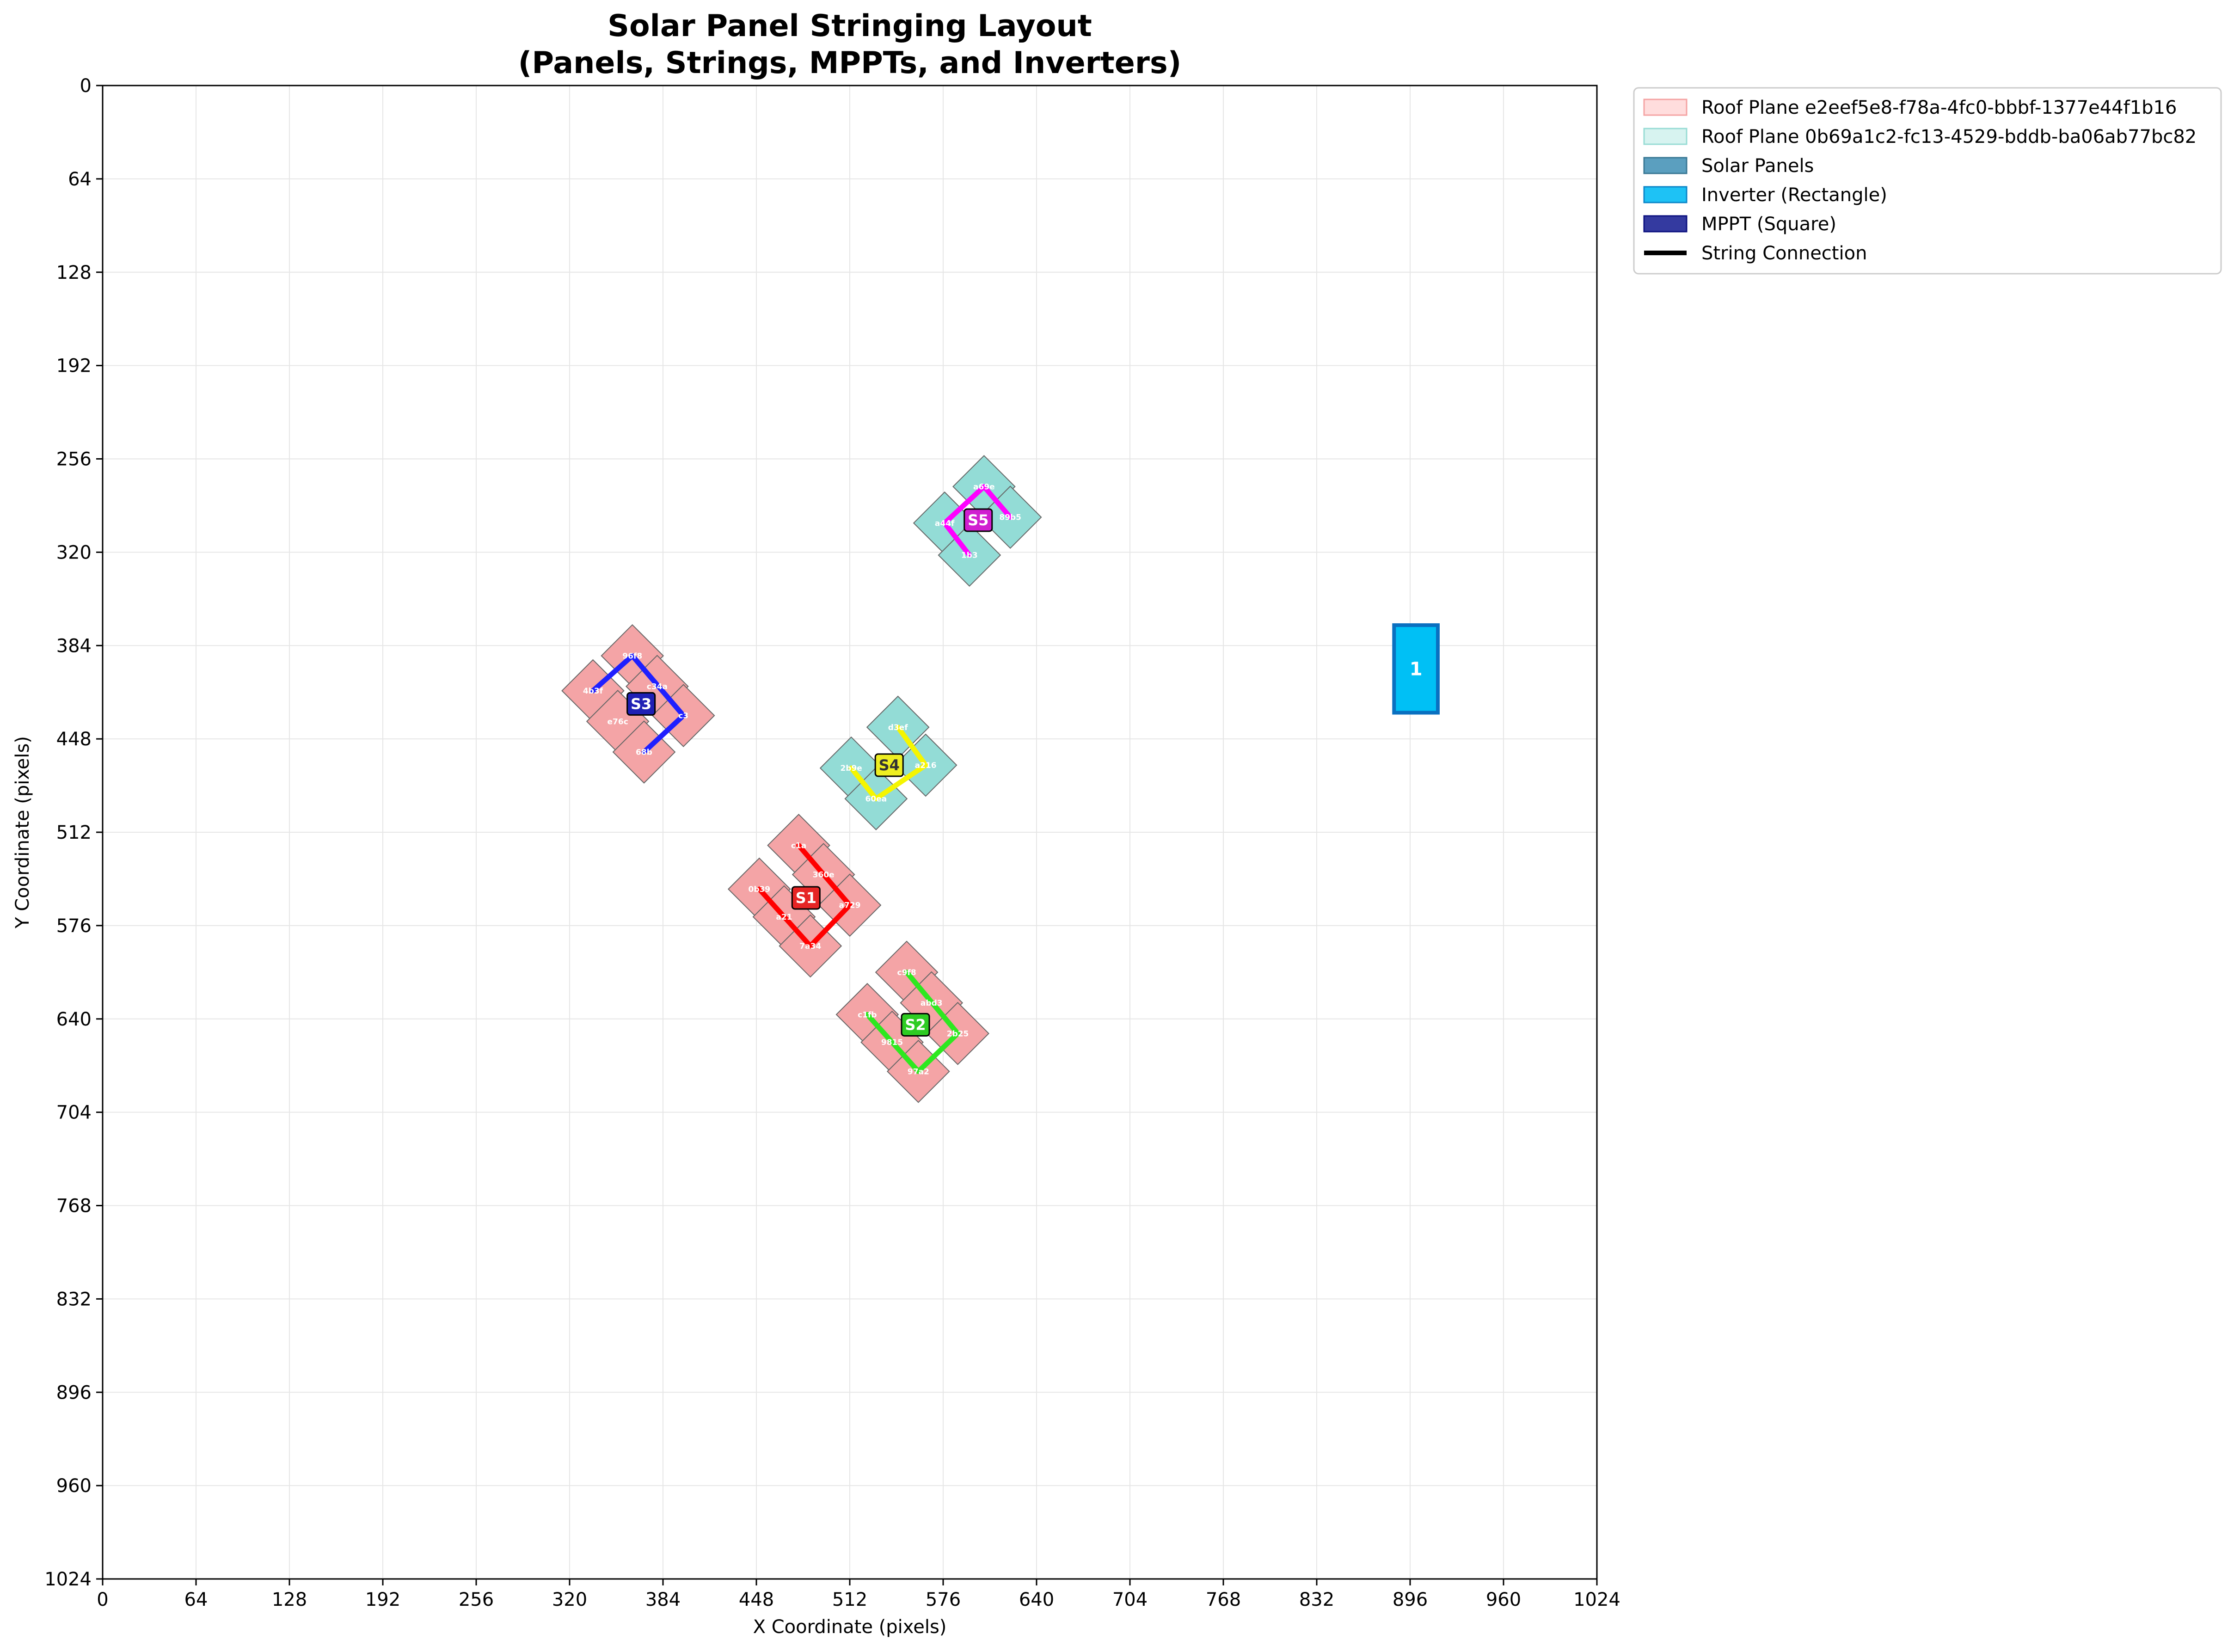 This screenshot has height=1652, width=2234. Describe the element at coordinates (1503, 1599) in the screenshot. I see `x-tick-label: 960` at that location.